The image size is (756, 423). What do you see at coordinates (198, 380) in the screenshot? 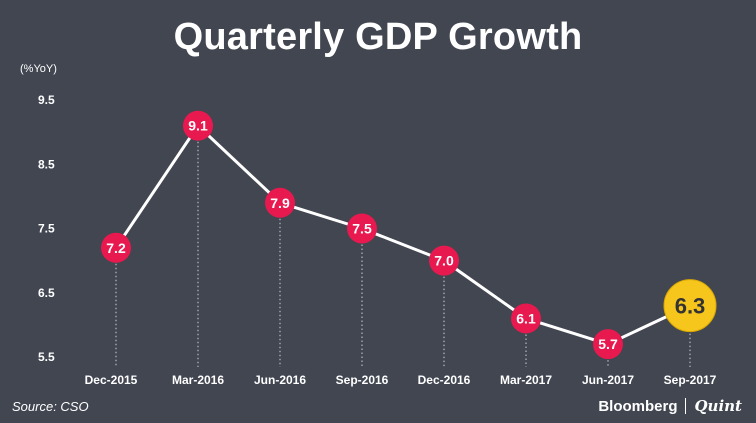
I see `x-tick-label: Mar-2016` at bounding box center [198, 380].